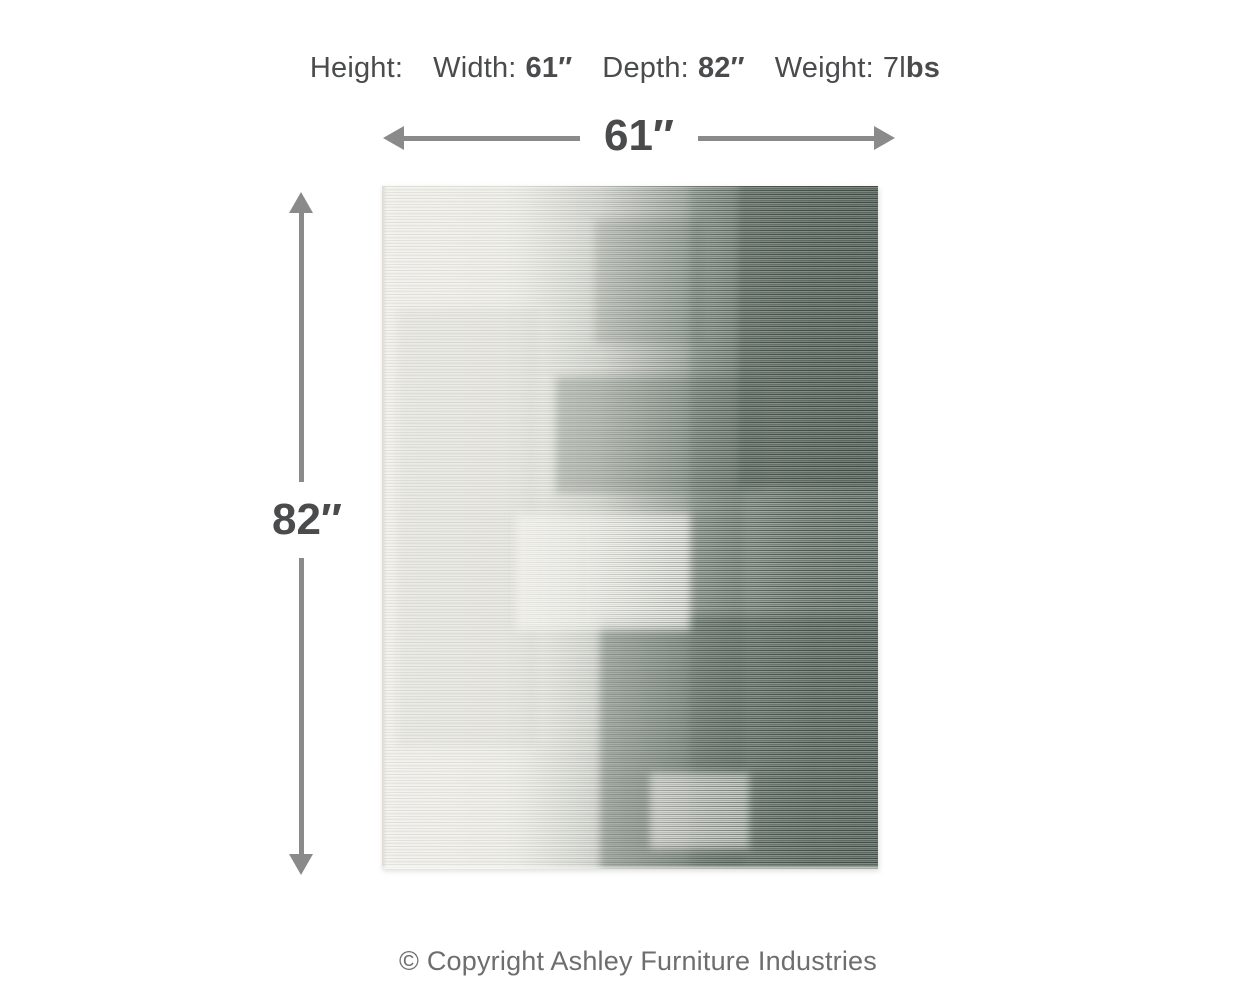 Image resolution: width=1250 pixels, height=1000 pixels. Describe the element at coordinates (884, 138) in the screenshot. I see `right-arrowhead-icon` at that location.